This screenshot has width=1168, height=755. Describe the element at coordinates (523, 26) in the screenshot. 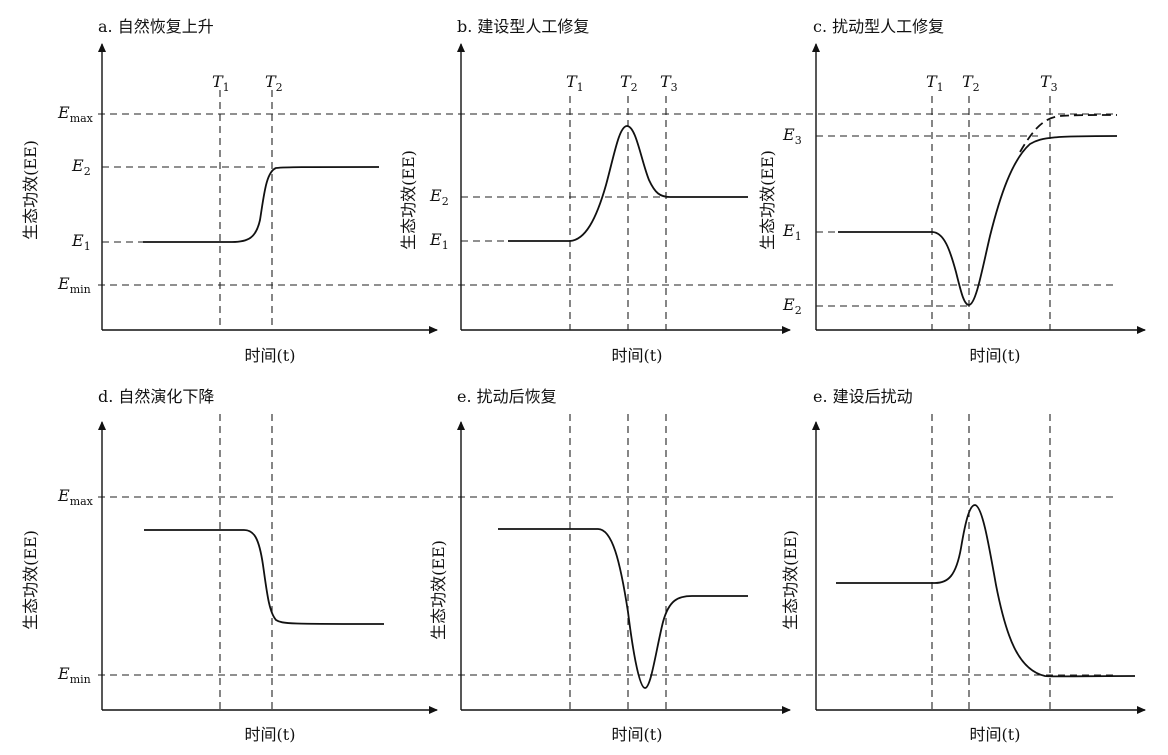

I see `panel-title: b. 建设型人工修复` at that location.